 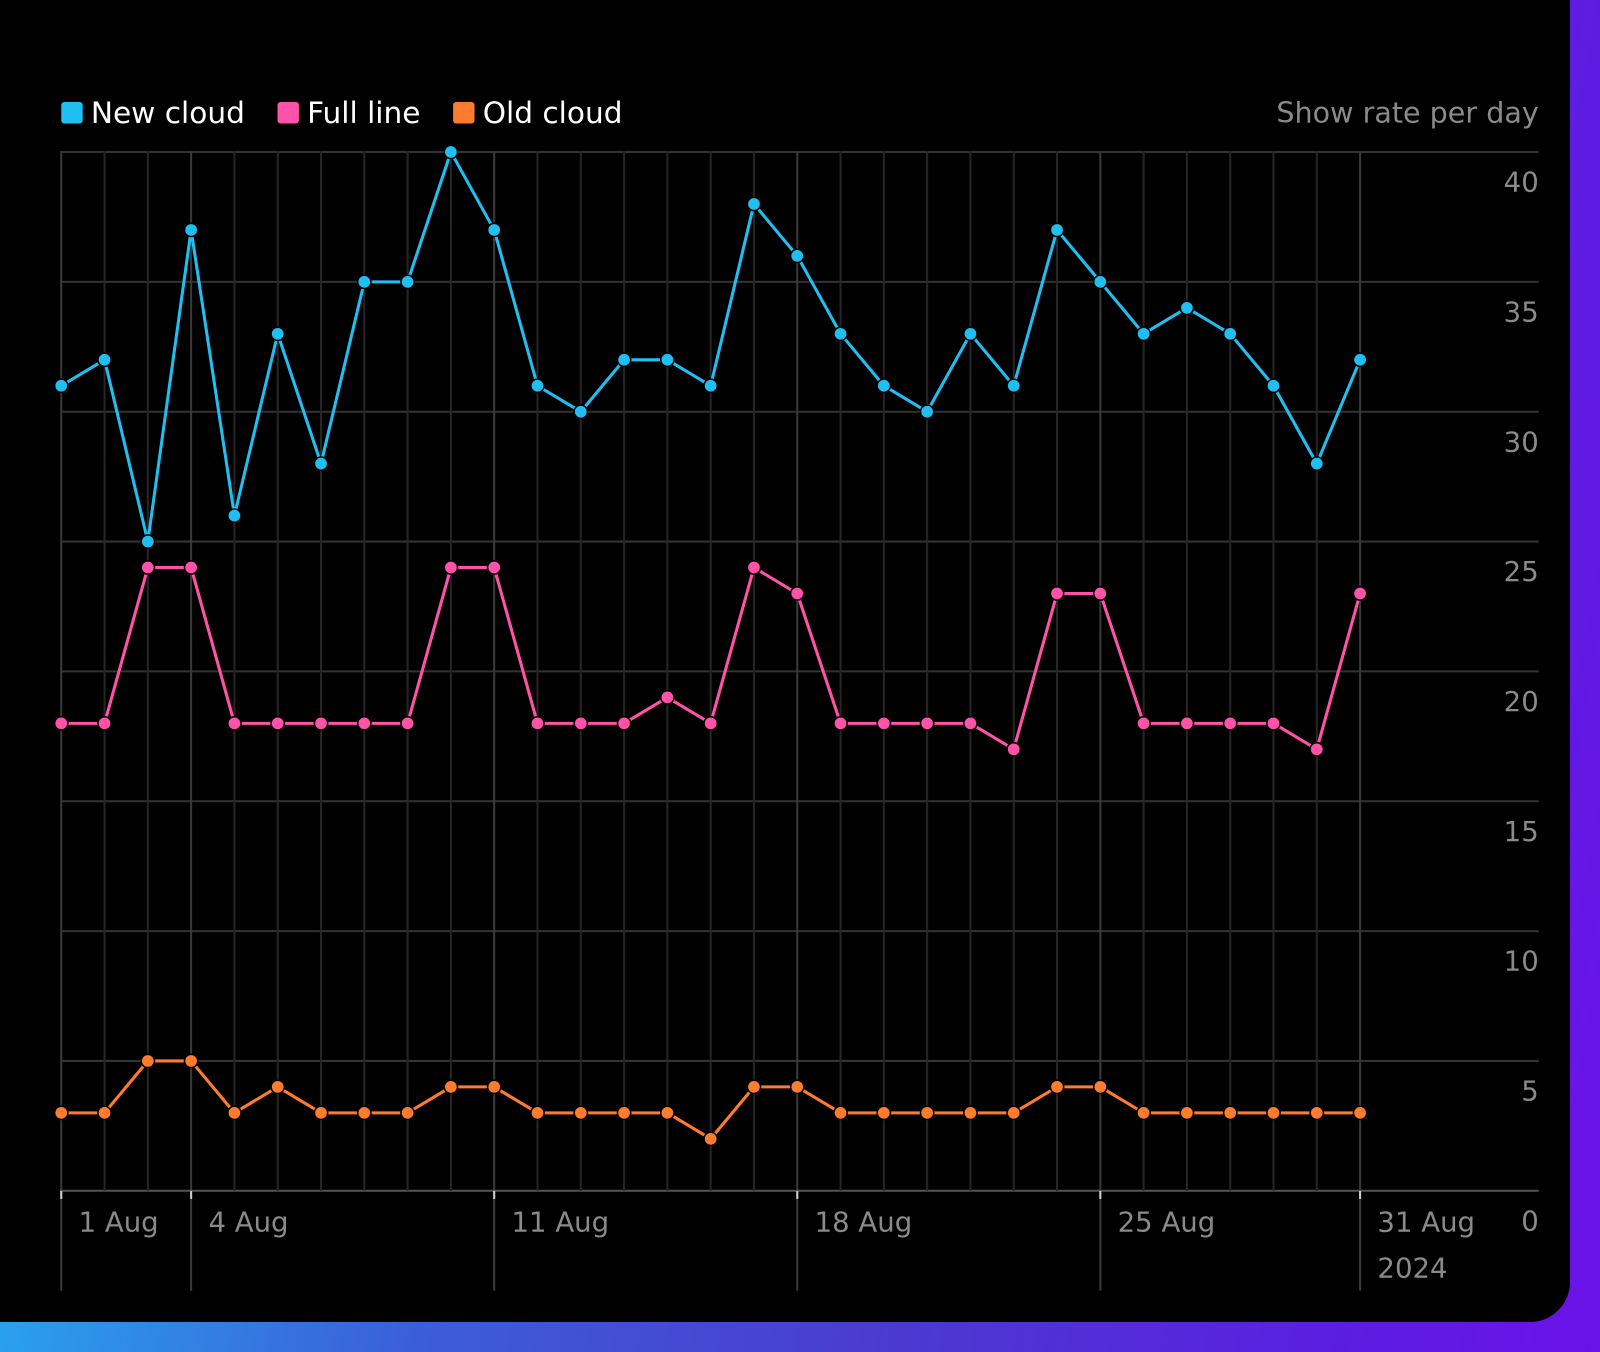 I want to click on y-tick-label: 20, so click(x=1521, y=702).